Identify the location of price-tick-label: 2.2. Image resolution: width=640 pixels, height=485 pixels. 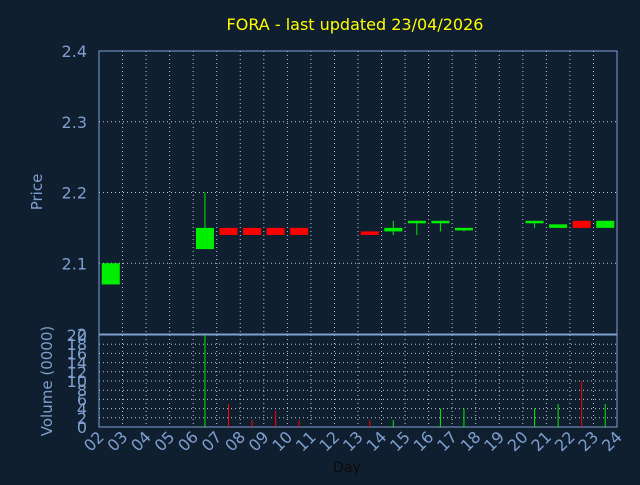
(74, 193).